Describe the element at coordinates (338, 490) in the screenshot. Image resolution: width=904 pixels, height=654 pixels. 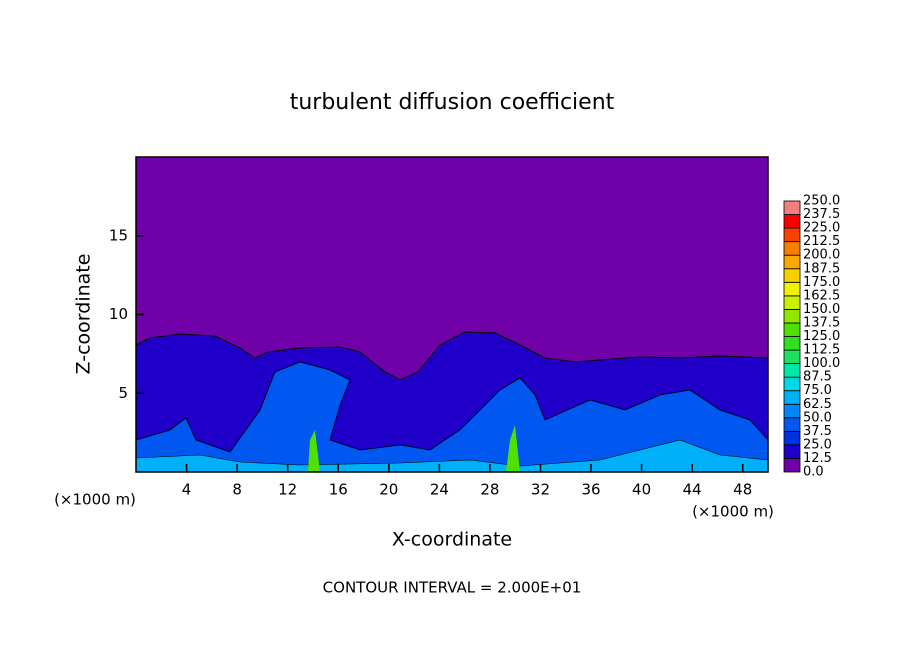
I see `x-tick-label: 16` at that location.